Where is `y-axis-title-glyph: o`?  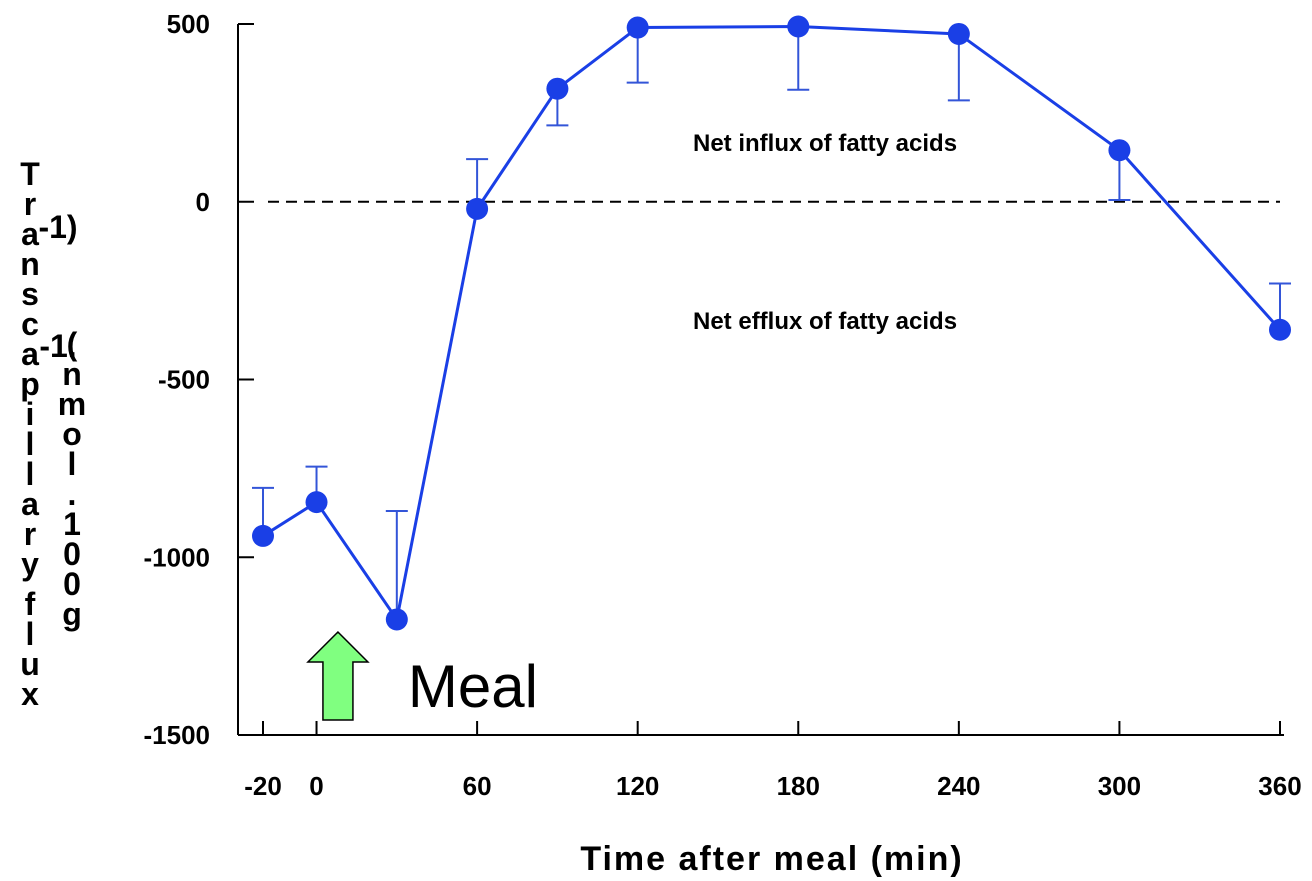 y-axis-title-glyph: o is located at coordinates (72, 434).